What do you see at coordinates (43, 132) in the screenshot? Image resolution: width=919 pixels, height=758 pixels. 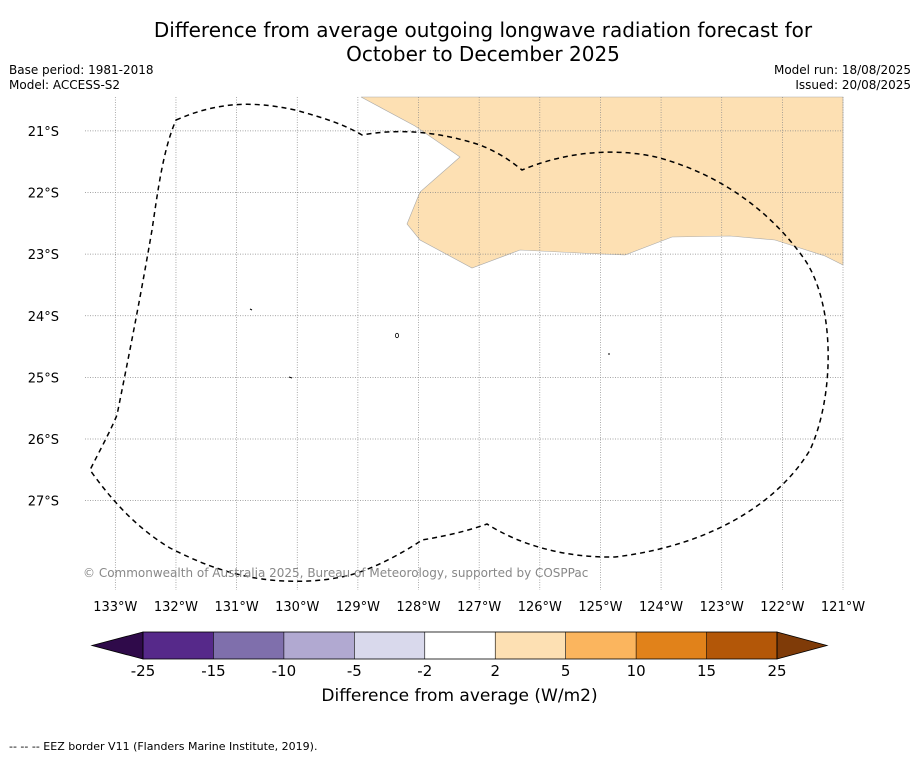 I see `lat-tick-label: 21°S` at bounding box center [43, 132].